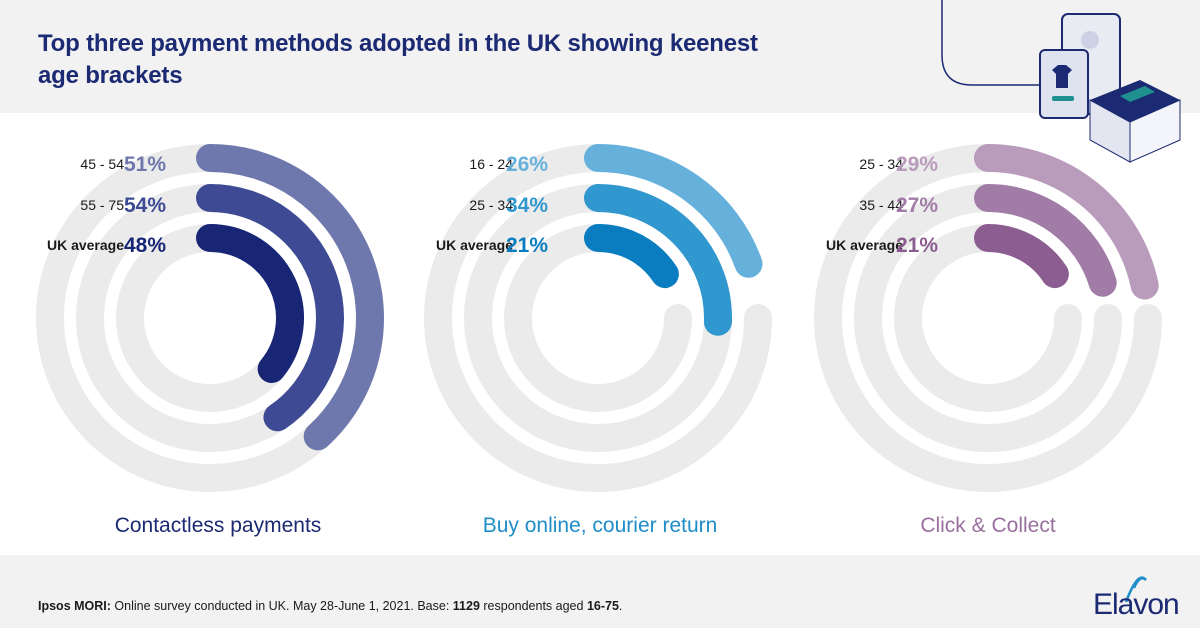  I want to click on category-label-contactless: Contactless payments, so click(218, 525).